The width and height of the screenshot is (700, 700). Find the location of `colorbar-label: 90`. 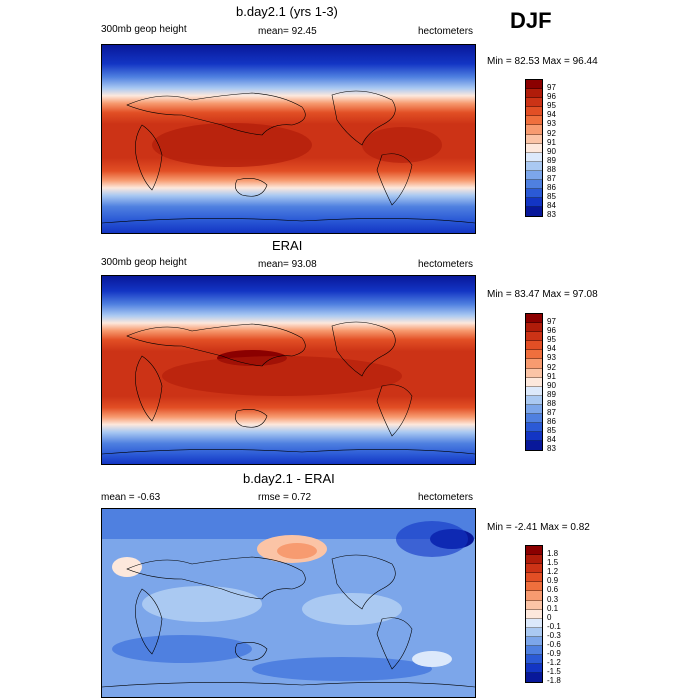

colorbar-label: 90 is located at coordinates (551, 151).